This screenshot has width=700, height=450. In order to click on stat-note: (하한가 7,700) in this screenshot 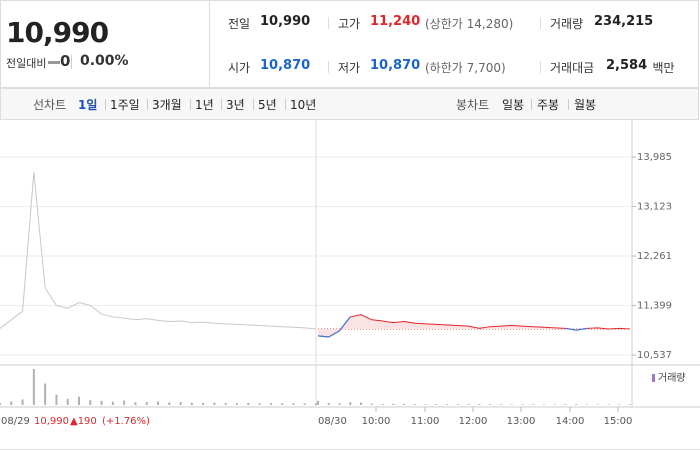, I will do `click(465, 68)`.